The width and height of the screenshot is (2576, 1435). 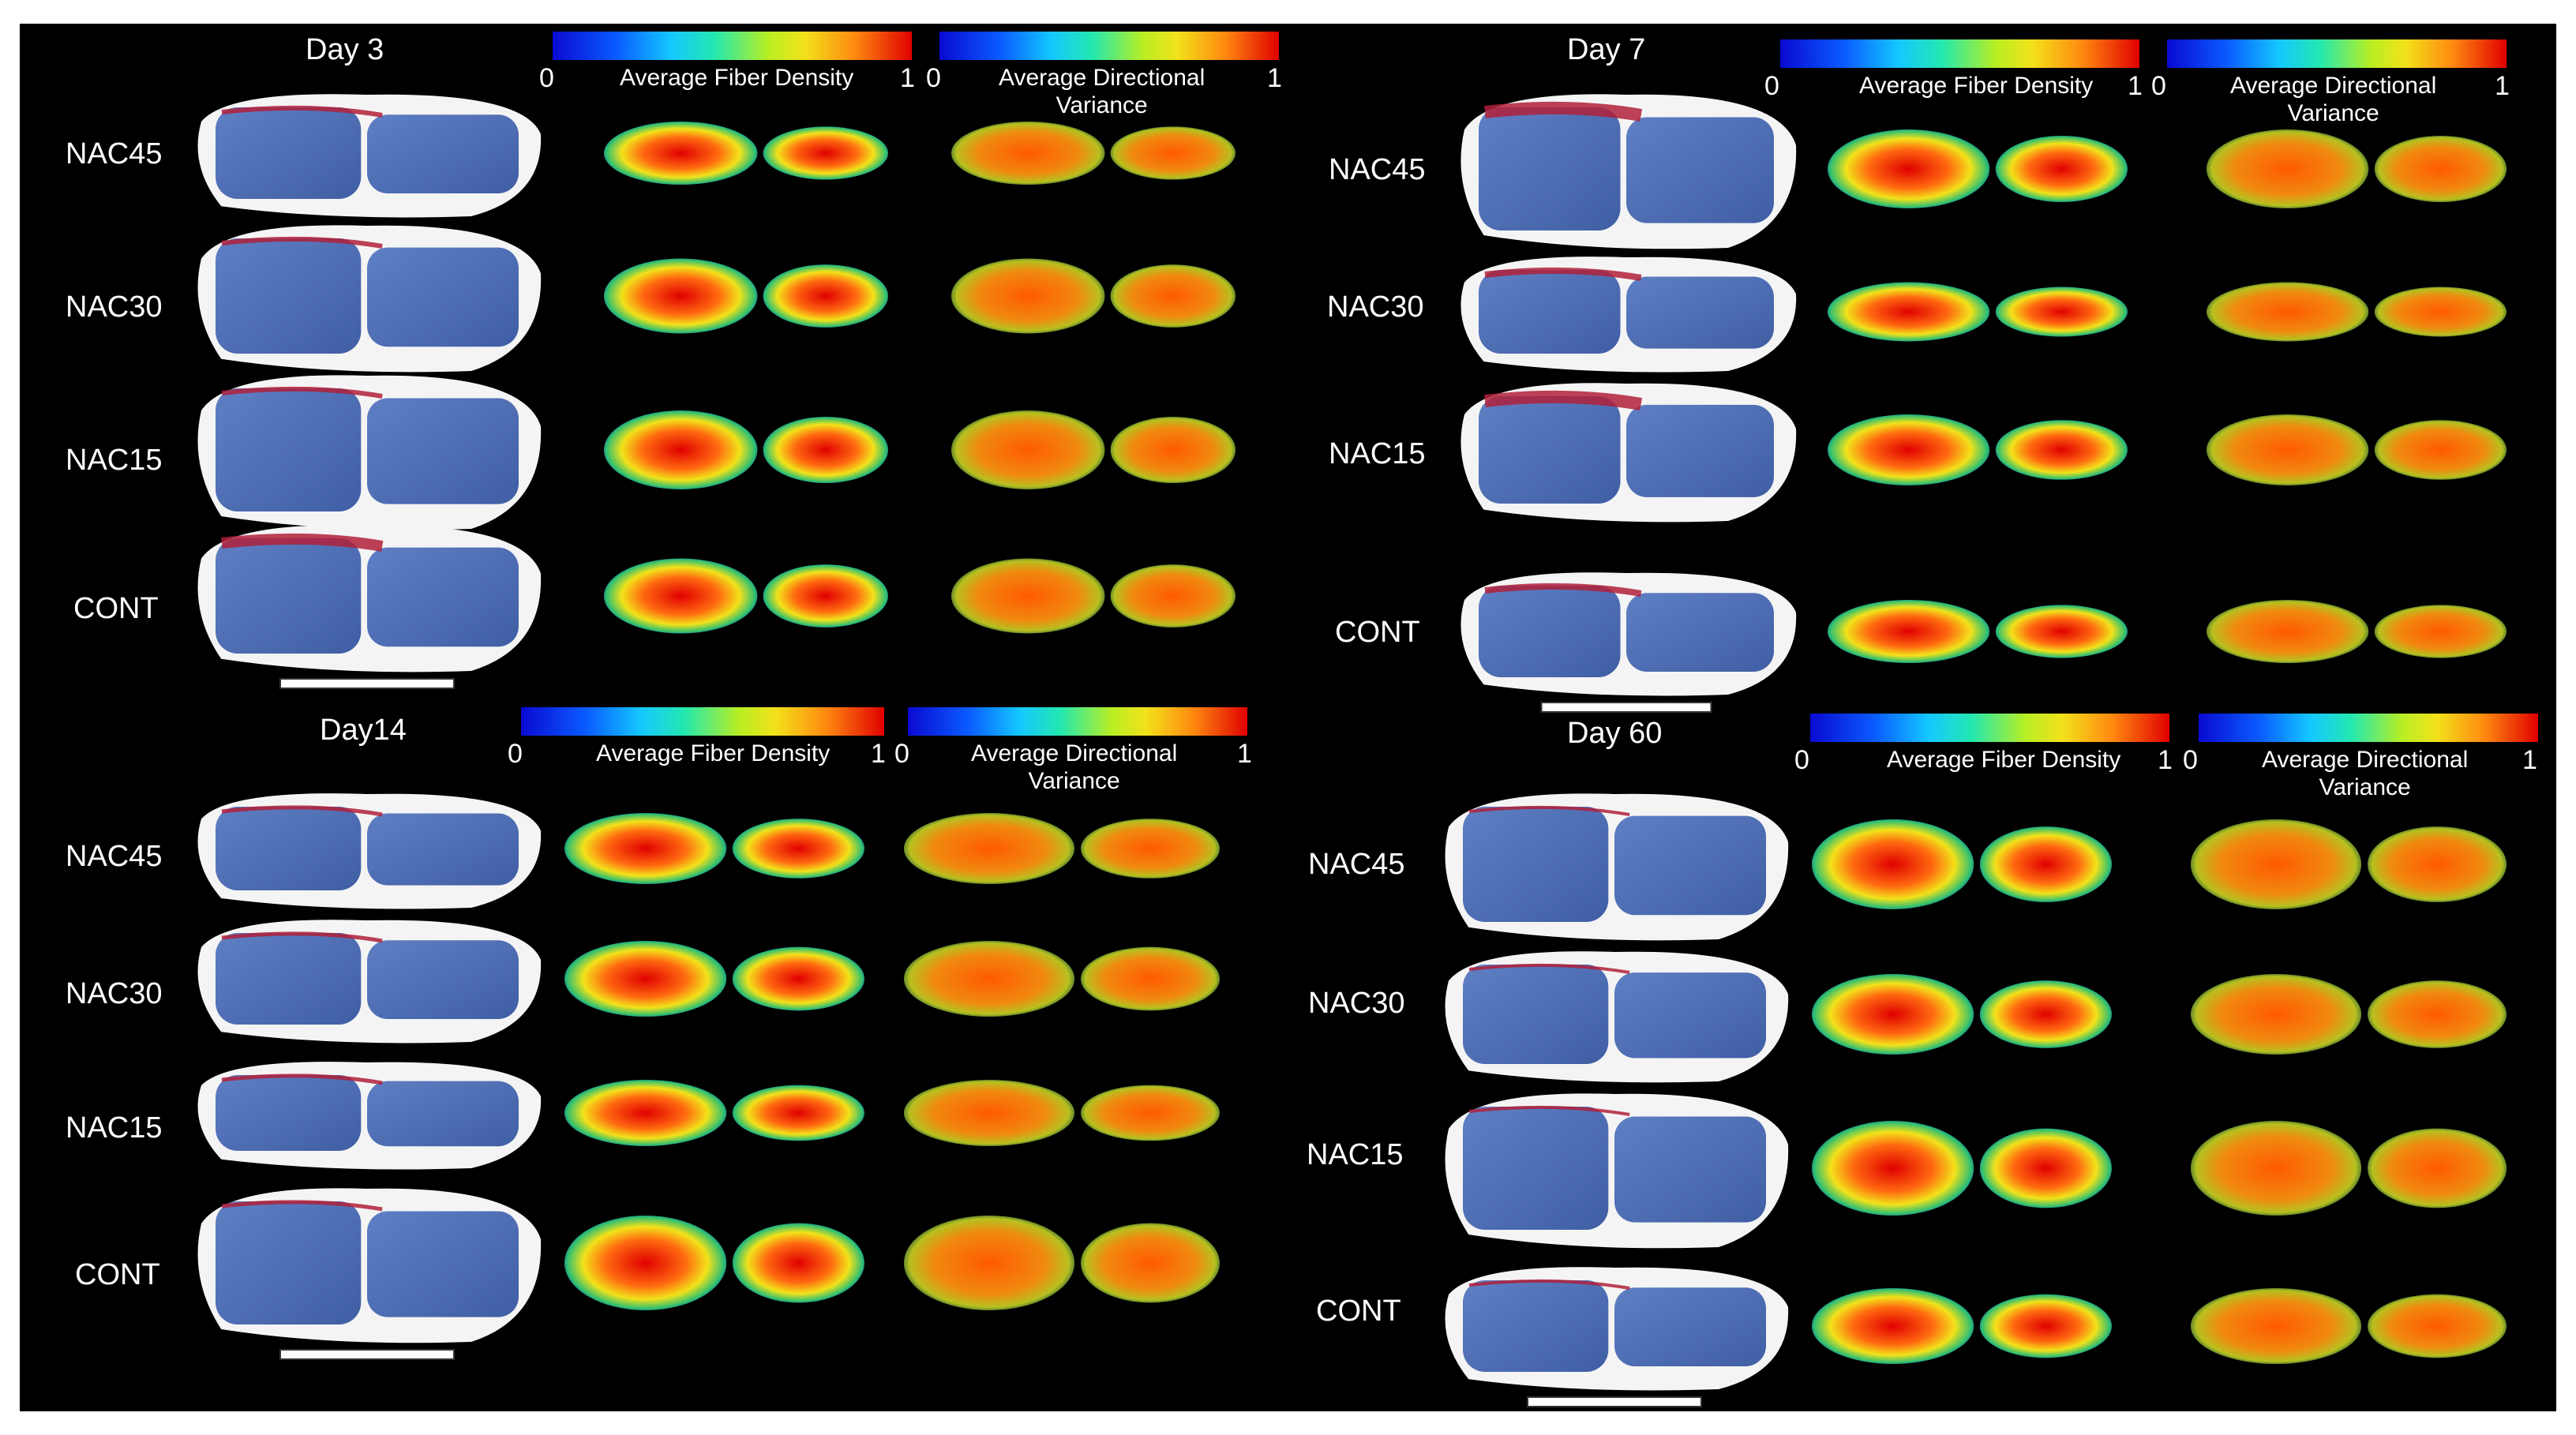 I want to click on panel-title-day3: Day 3, so click(x=345, y=49).